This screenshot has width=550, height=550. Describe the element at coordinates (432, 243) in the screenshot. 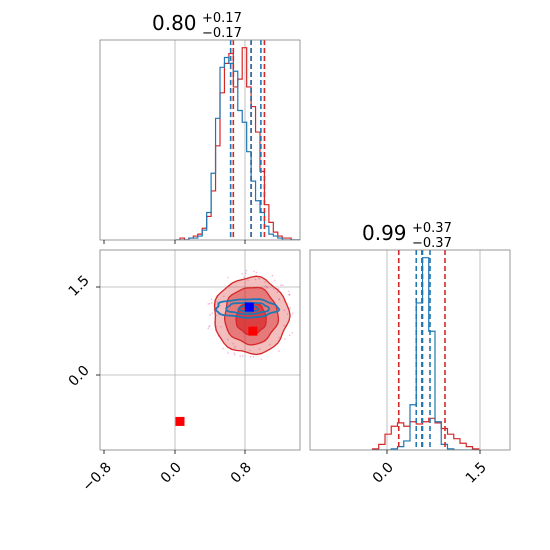

I see `panel-title-minus: −0.37` at that location.